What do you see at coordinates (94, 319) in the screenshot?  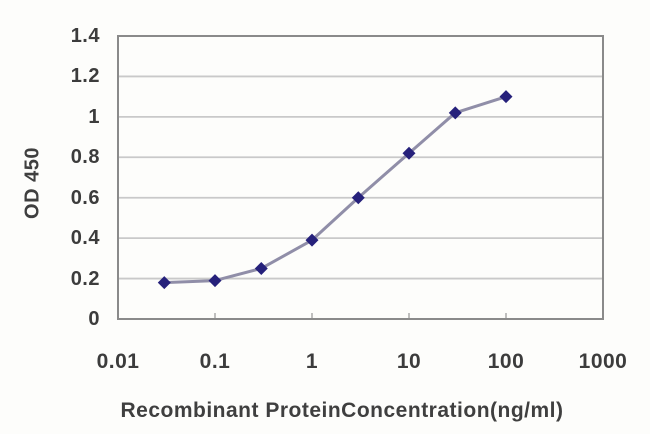 I see `y-tick-label: 0` at bounding box center [94, 319].